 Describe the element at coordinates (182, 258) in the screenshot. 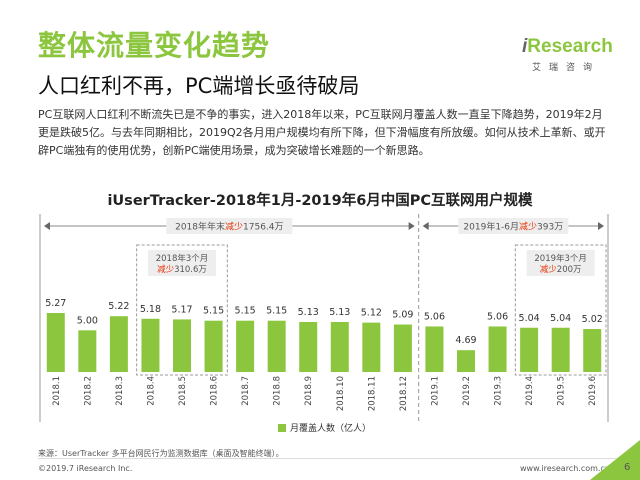

I see `ann-2018-q2-line1: 2018年3个月` at that location.